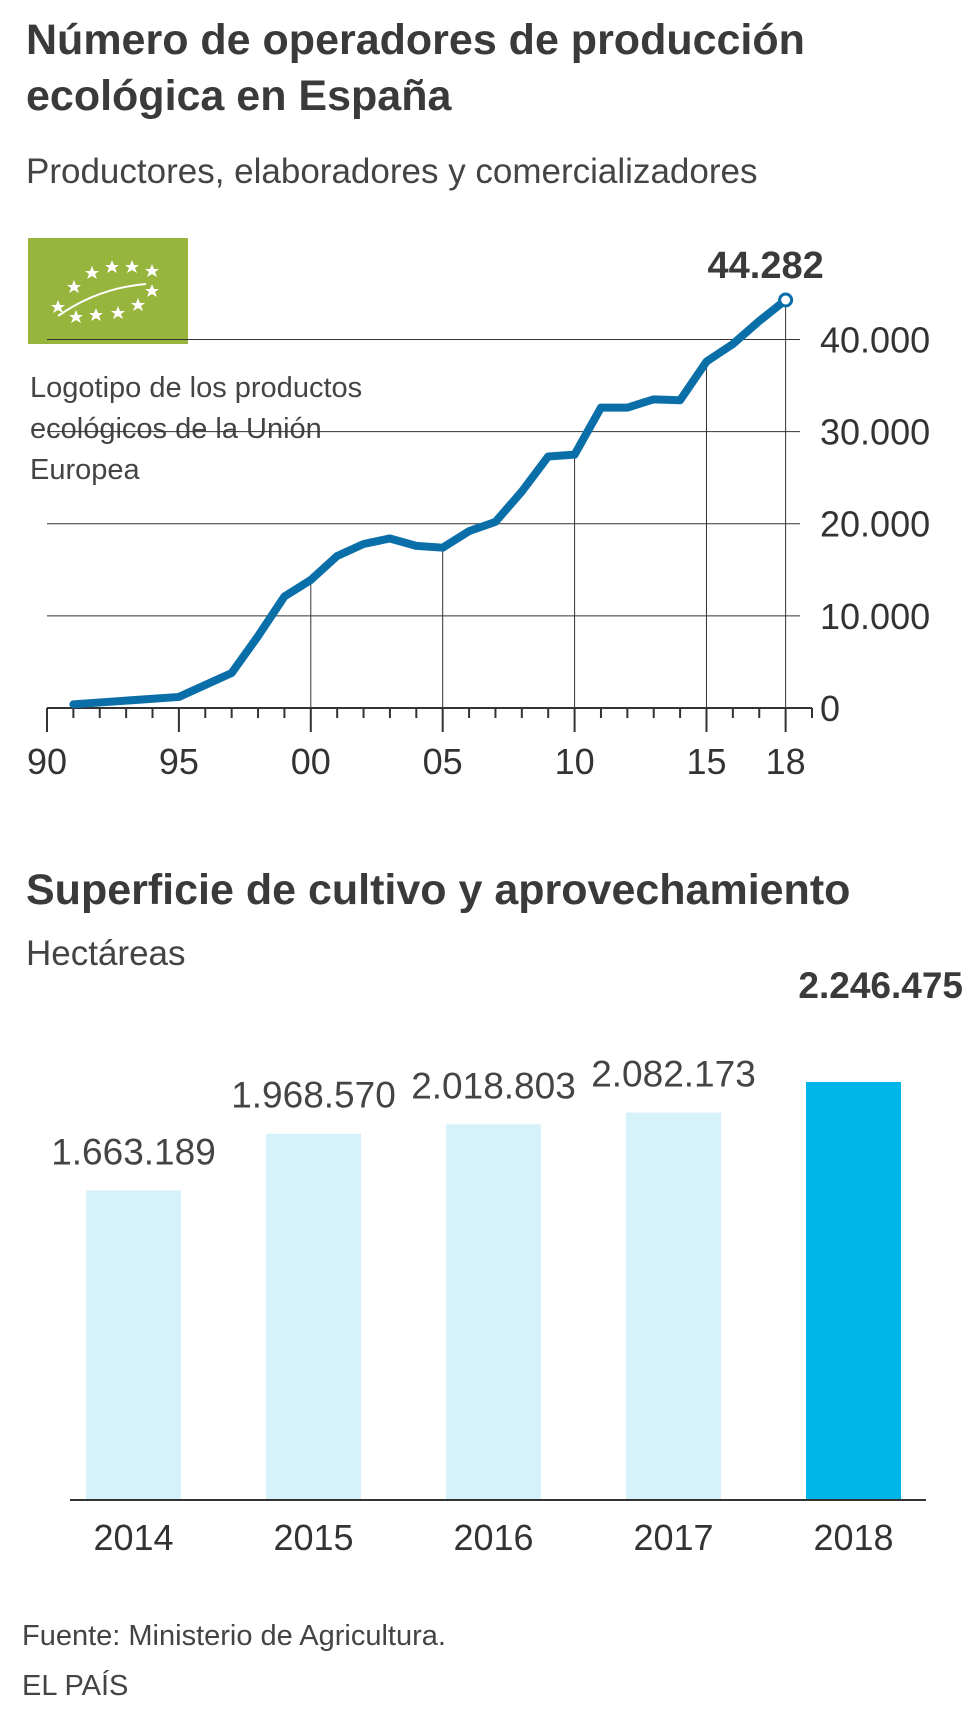 This screenshot has height=1733, width=980. What do you see at coordinates (880, 985) in the screenshot?
I see `bar-value-label: 2.246.475` at bounding box center [880, 985].